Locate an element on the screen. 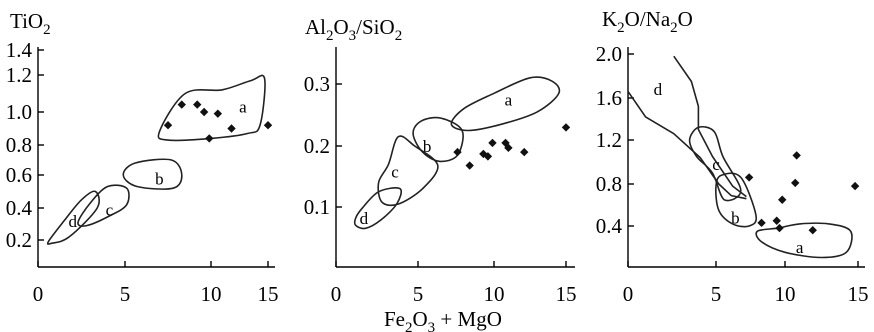 This screenshot has width=874, height=332. y-tick-label: 1.6 is located at coordinates (609, 98).